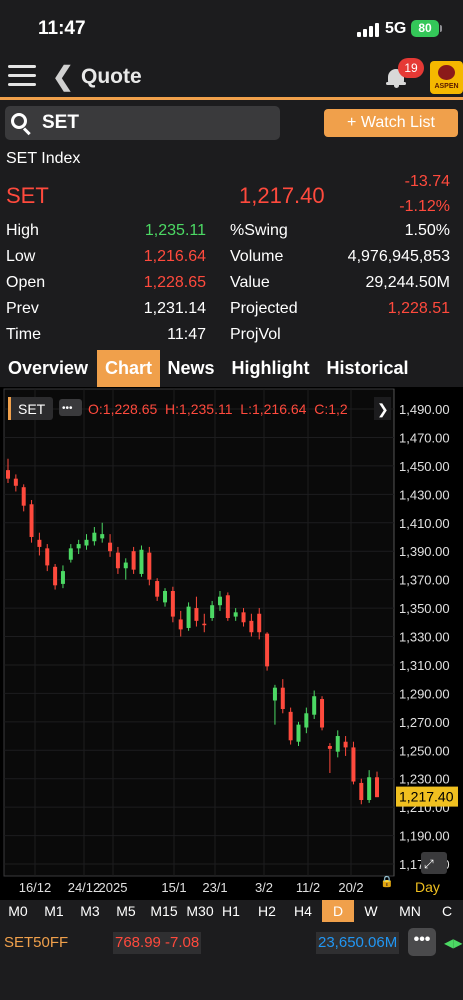  Describe the element at coordinates (424, 466) in the screenshot. I see `y-tick-label: 1,450.00` at that location.